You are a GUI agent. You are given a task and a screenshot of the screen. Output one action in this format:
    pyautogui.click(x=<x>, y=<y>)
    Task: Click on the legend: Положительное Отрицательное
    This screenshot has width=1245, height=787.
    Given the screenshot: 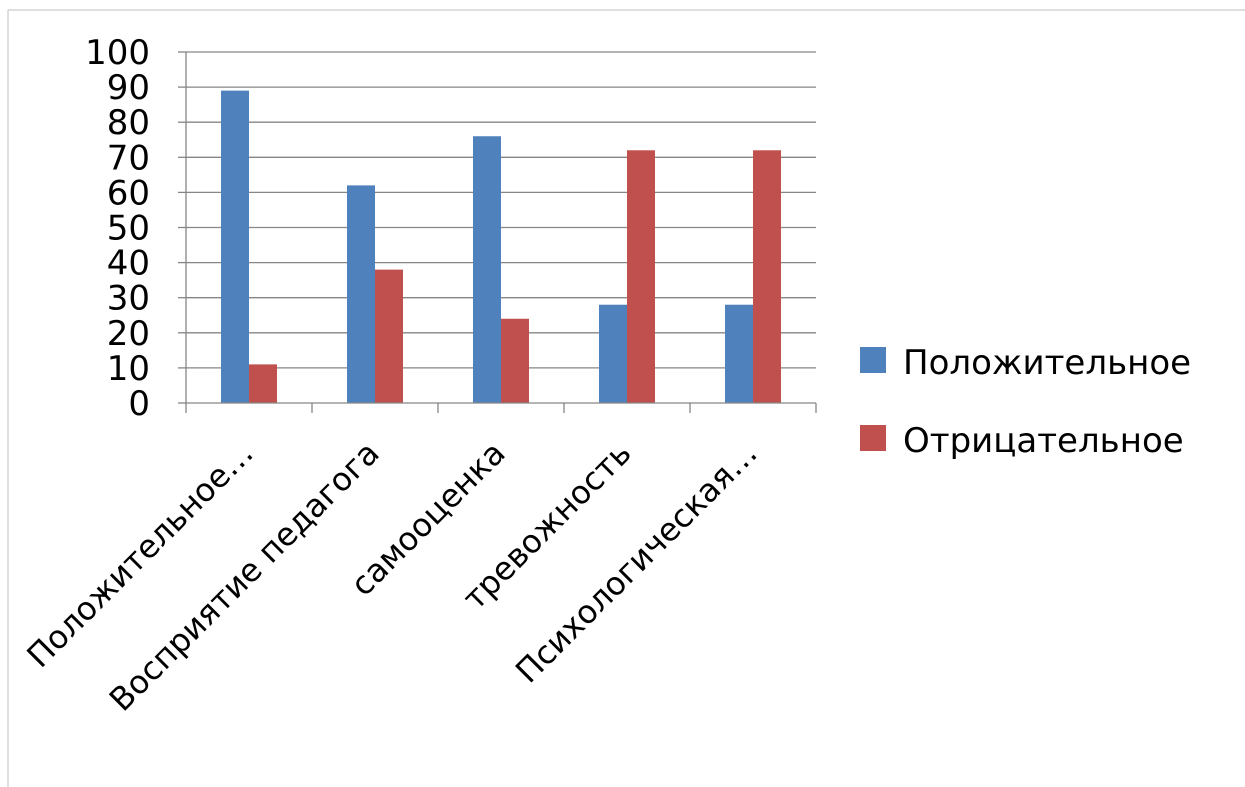 What is the action you would take?
    pyautogui.click(x=1025, y=402)
    